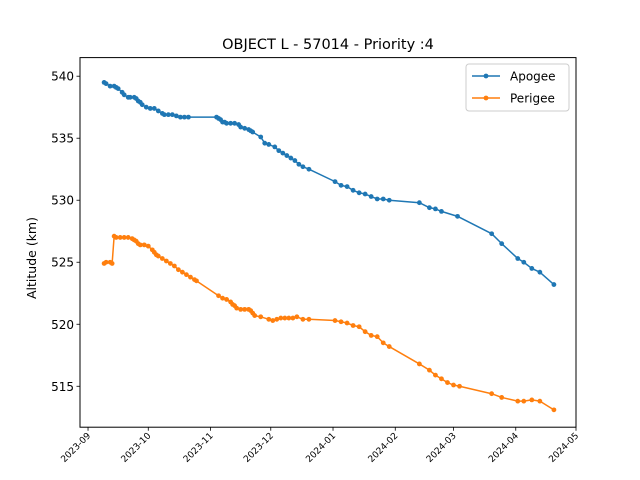  Describe the element at coordinates (62, 263) in the screenshot. I see `y-tick-label: 525` at that location.